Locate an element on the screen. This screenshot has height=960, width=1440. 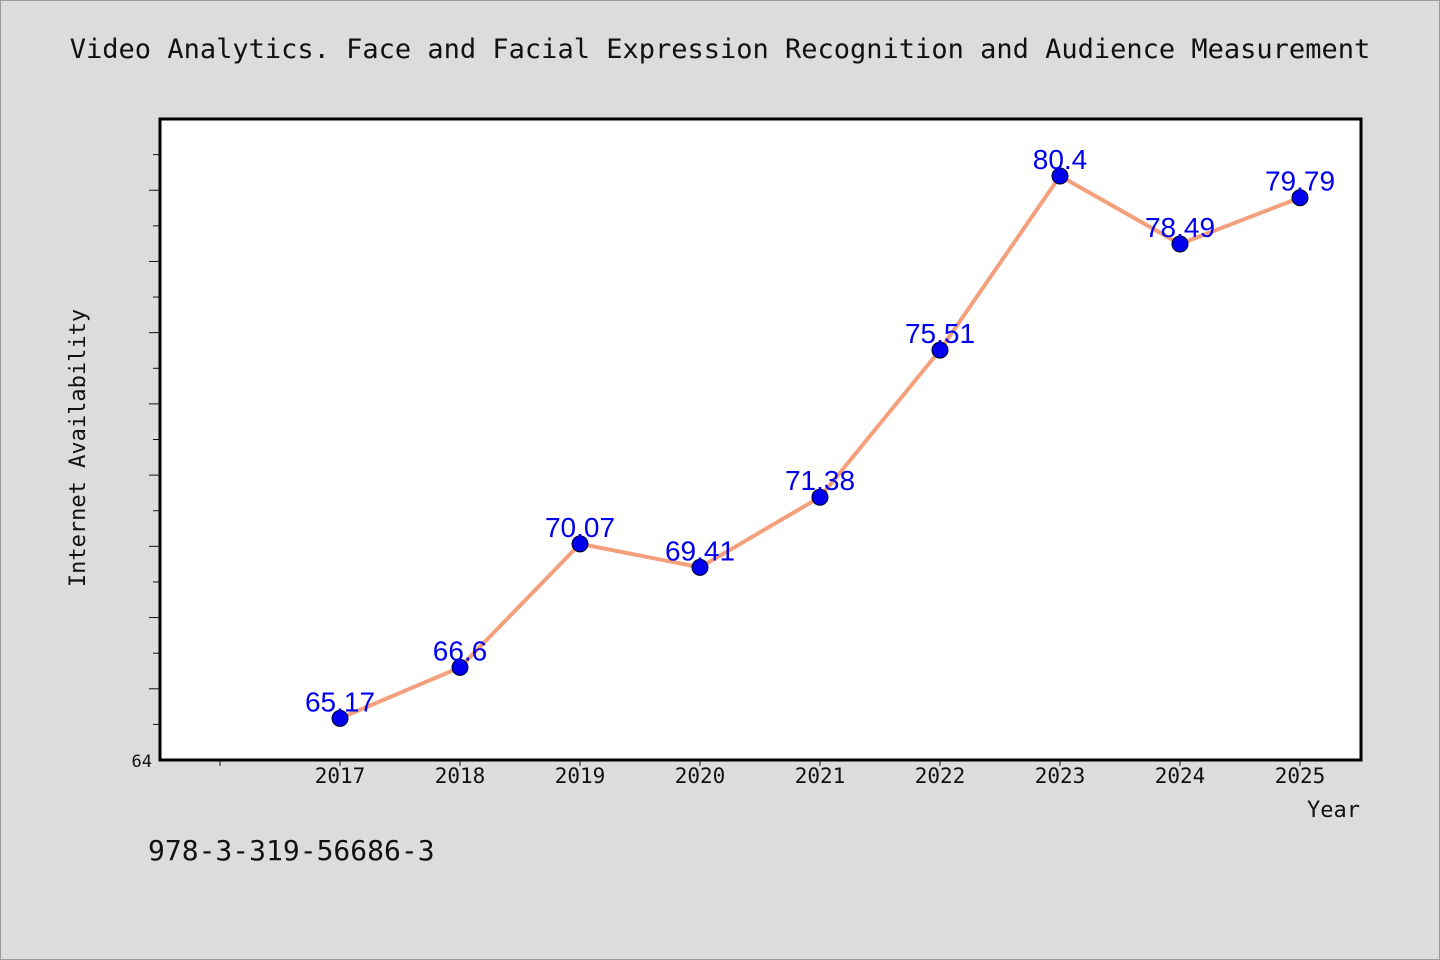
data-label: 65.17 is located at coordinates (340, 701).